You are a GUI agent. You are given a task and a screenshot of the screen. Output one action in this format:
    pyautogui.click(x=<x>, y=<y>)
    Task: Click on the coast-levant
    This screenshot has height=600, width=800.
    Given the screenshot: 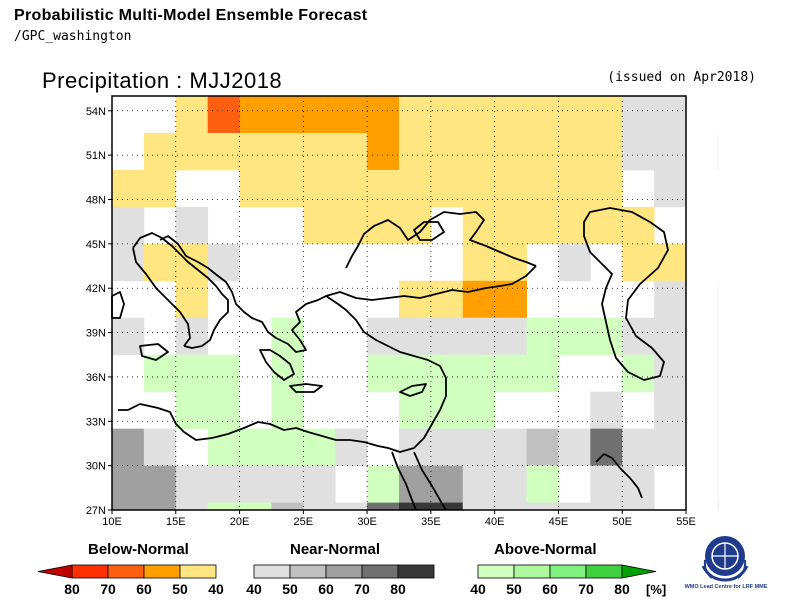 What is the action you would take?
    pyautogui.click(x=279, y=428)
    